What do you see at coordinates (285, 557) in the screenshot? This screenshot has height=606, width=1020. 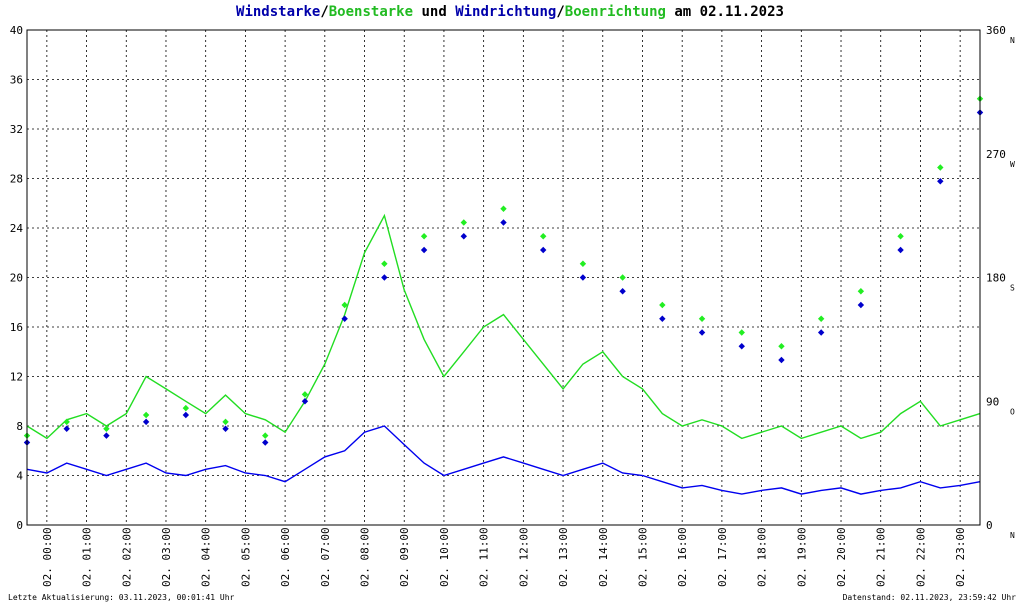 I see `x-tick-label: 02. 06:00` at bounding box center [285, 557].